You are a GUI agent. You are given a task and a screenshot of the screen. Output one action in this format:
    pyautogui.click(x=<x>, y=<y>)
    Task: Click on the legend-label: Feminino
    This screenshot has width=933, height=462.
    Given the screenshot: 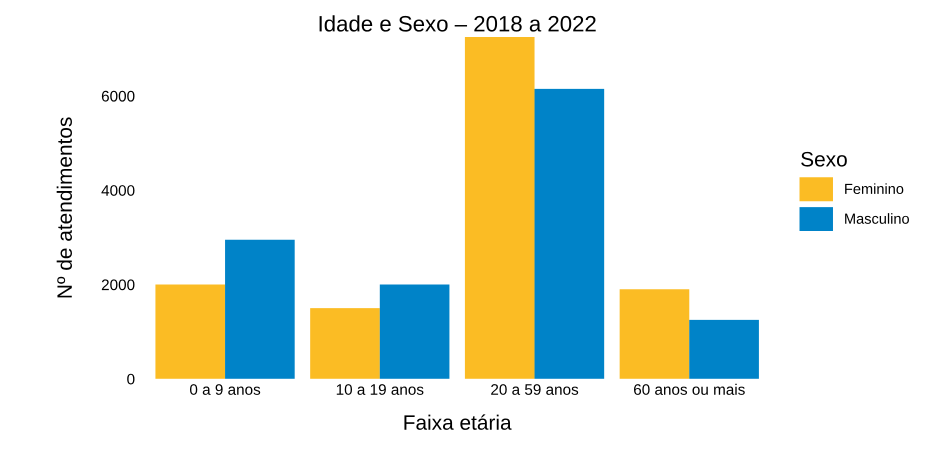 What is the action you would take?
    pyautogui.click(x=874, y=188)
    